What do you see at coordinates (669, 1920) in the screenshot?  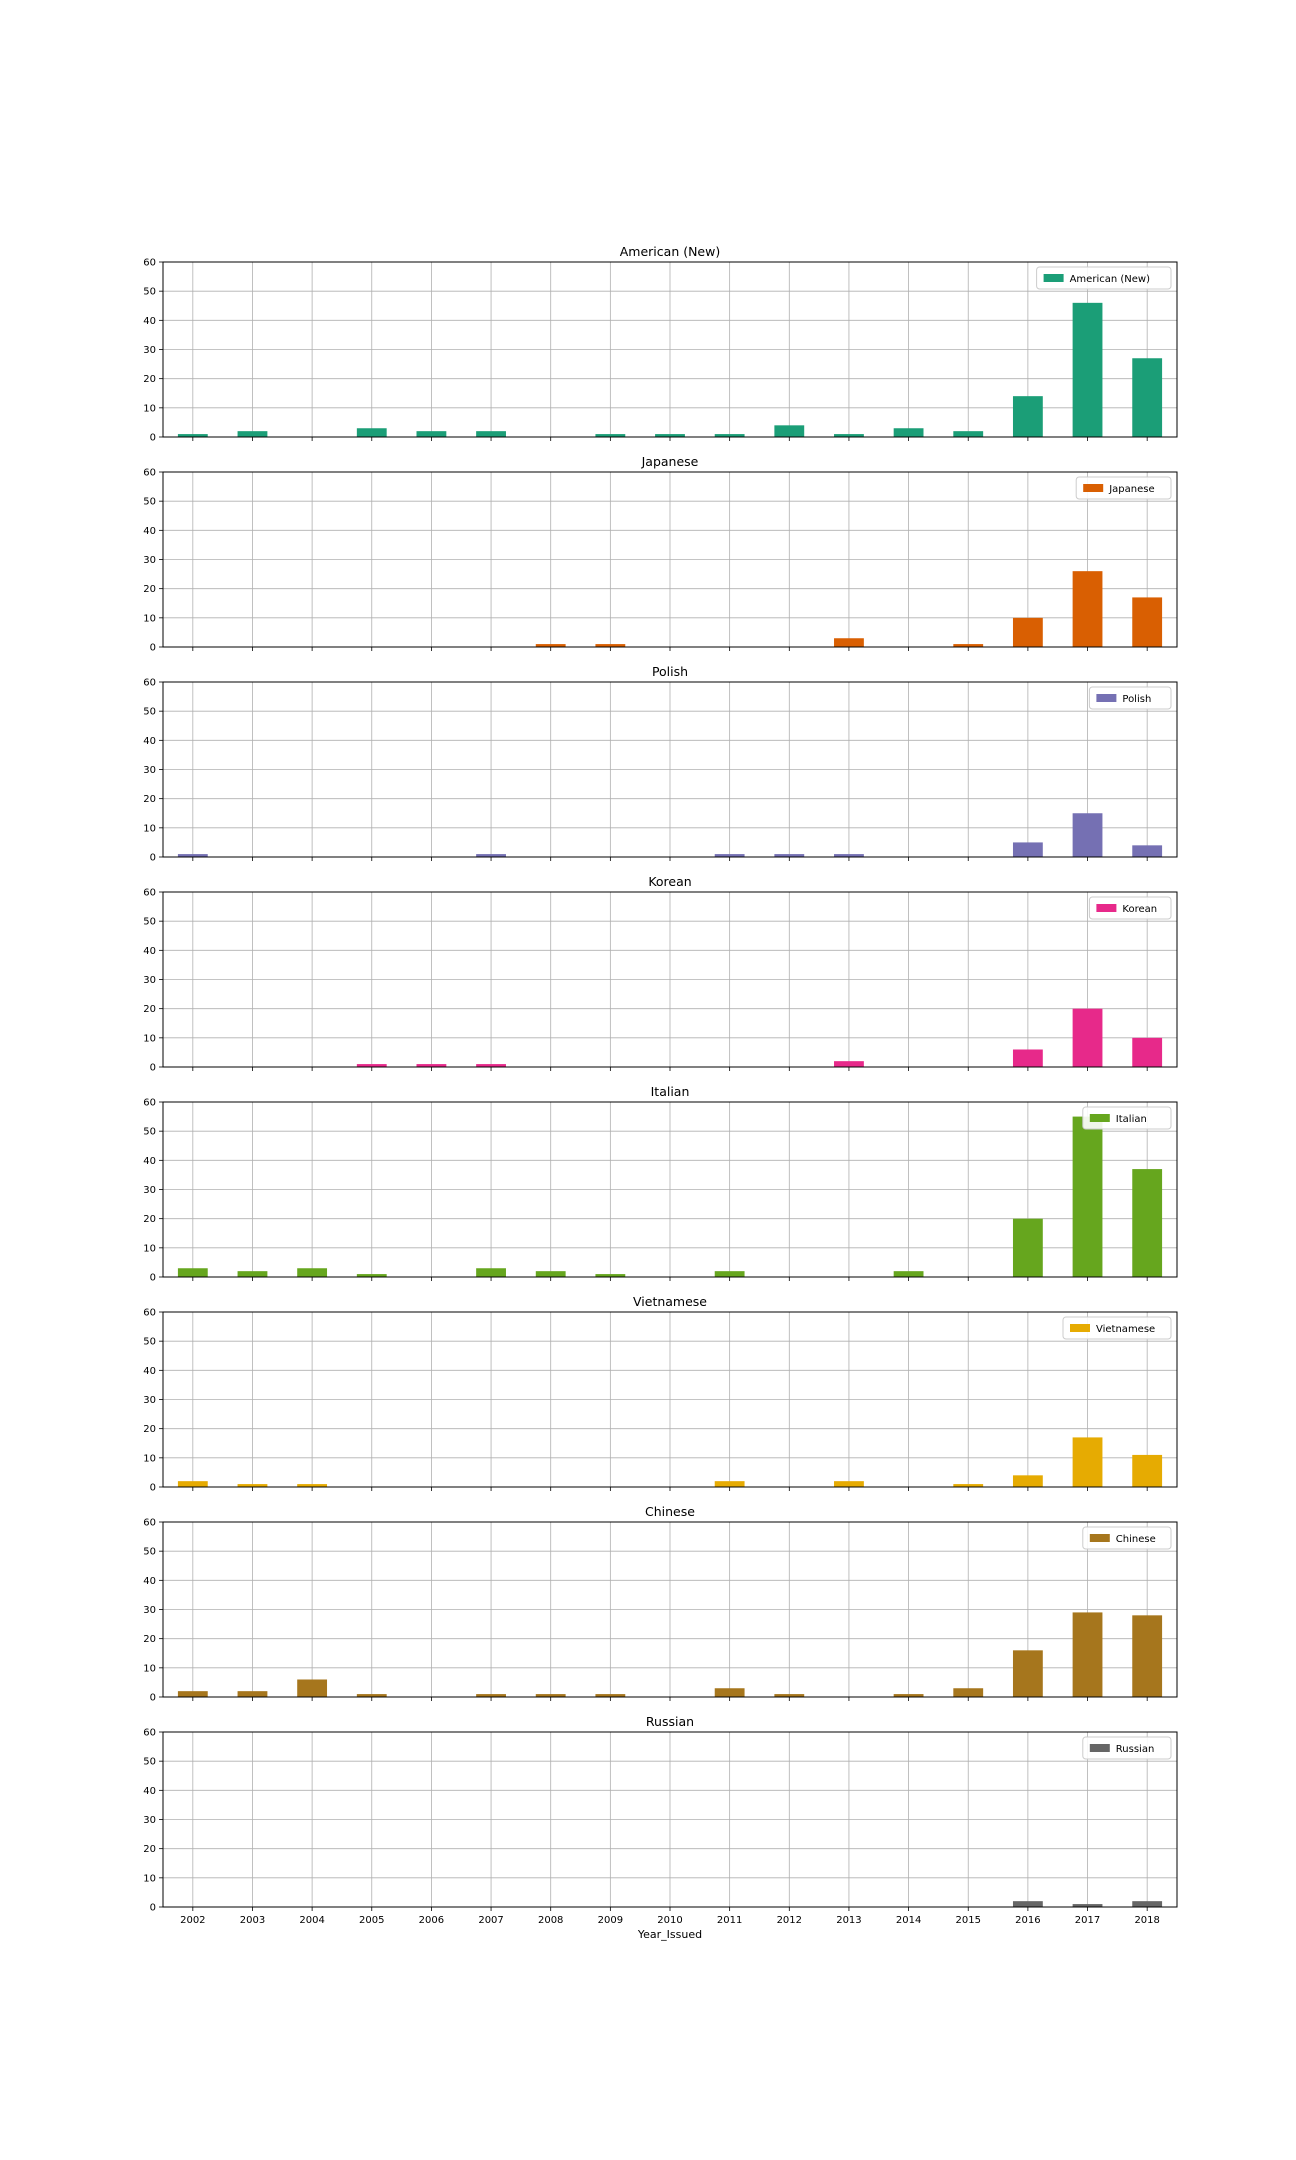 I see `x-tick-label: 2010` at bounding box center [669, 1920].